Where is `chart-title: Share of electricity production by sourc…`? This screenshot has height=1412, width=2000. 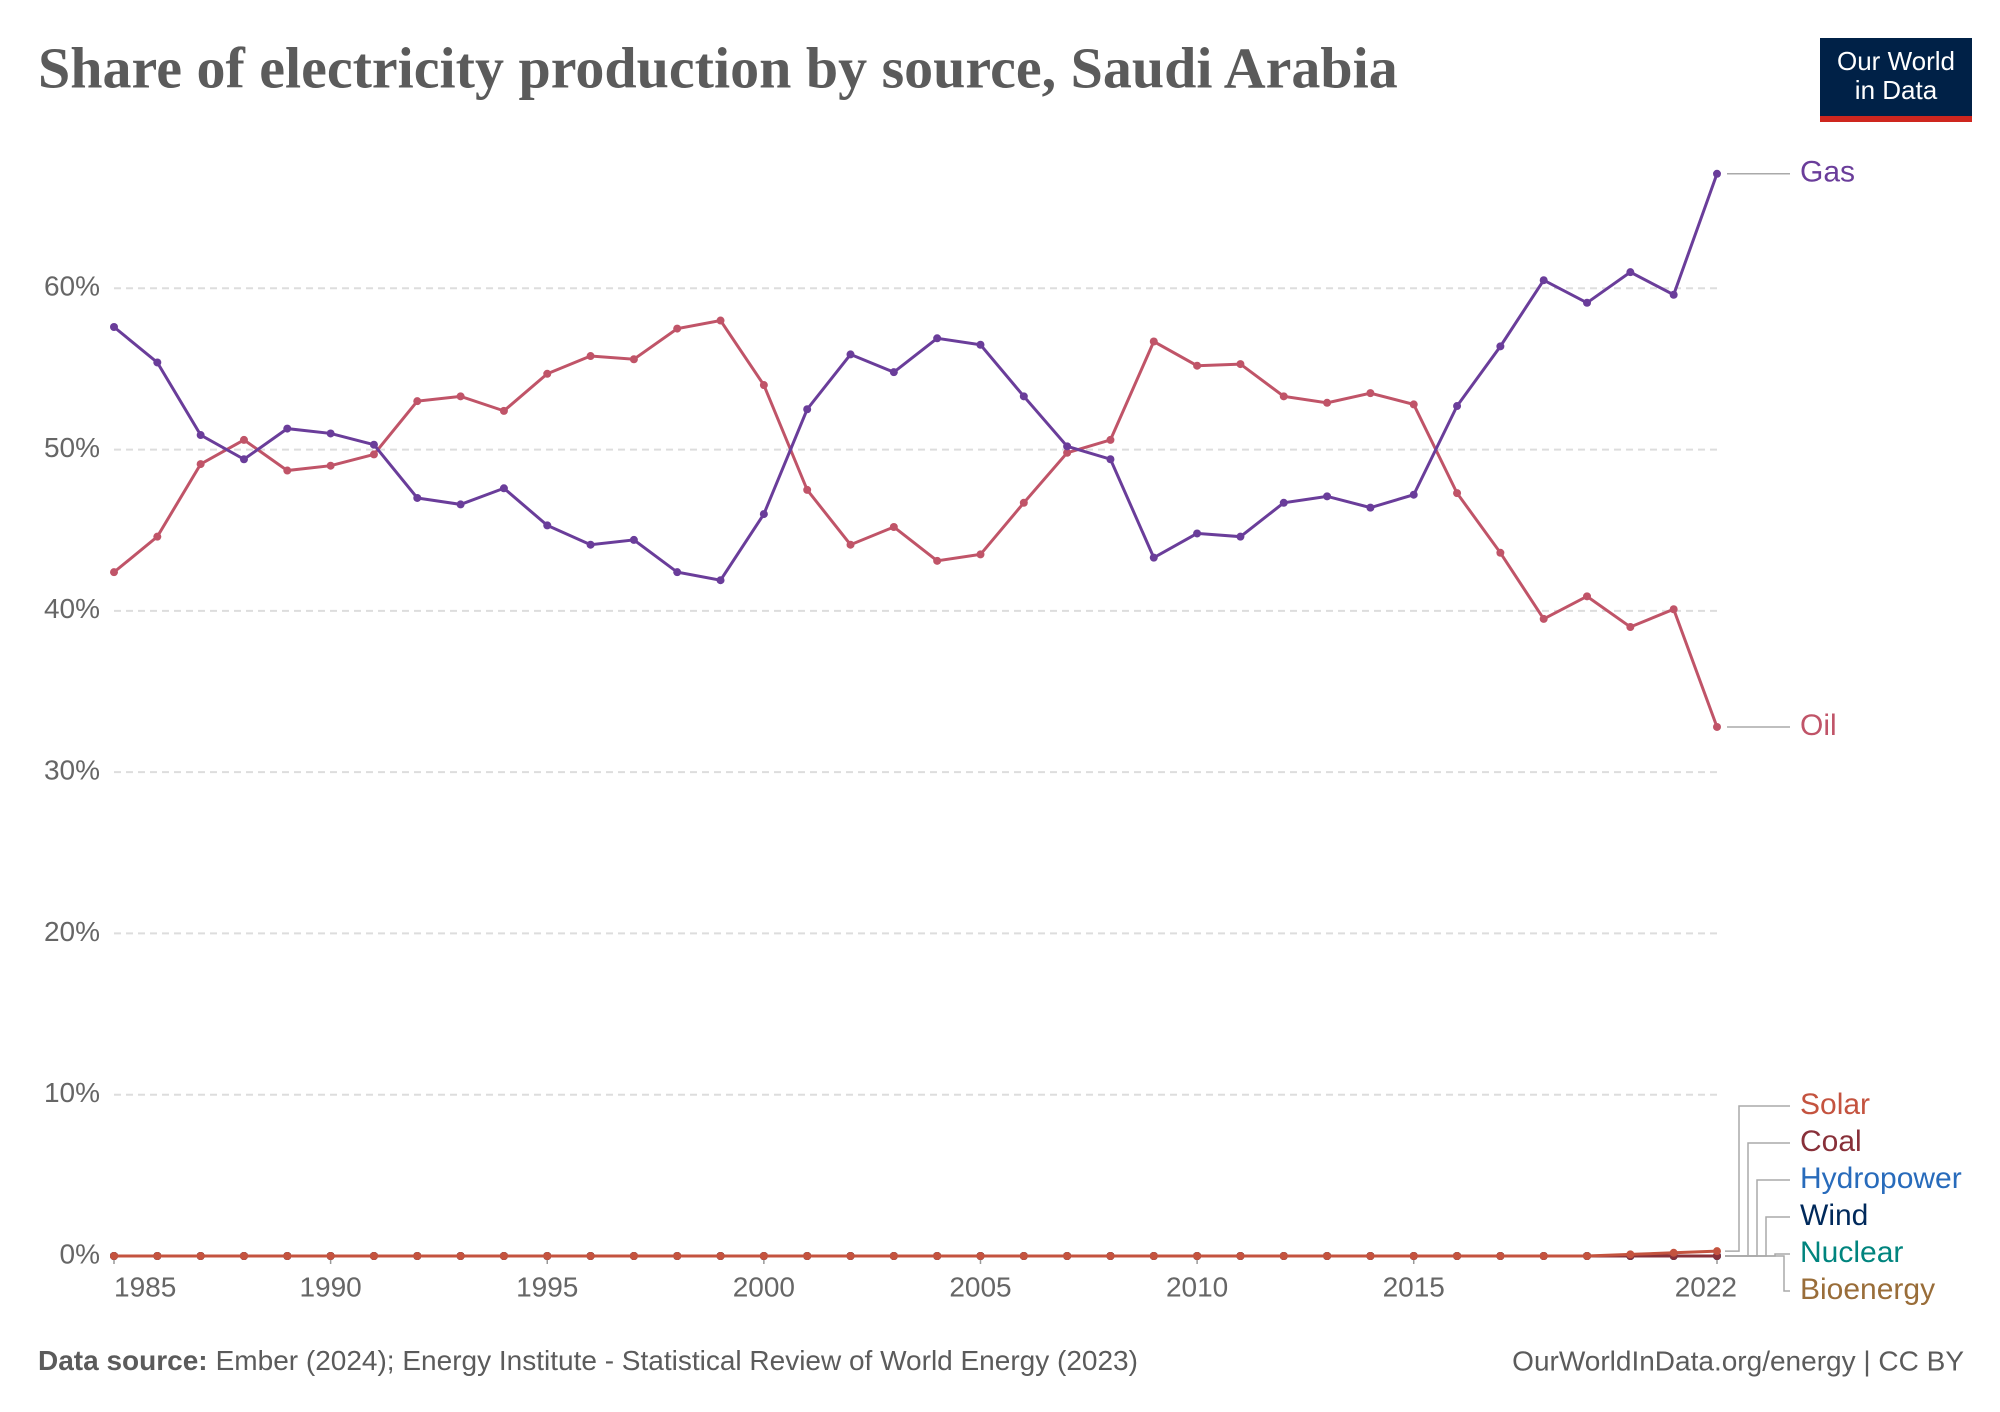 chart-title: Share of electricity production by sourc… is located at coordinates (718, 67).